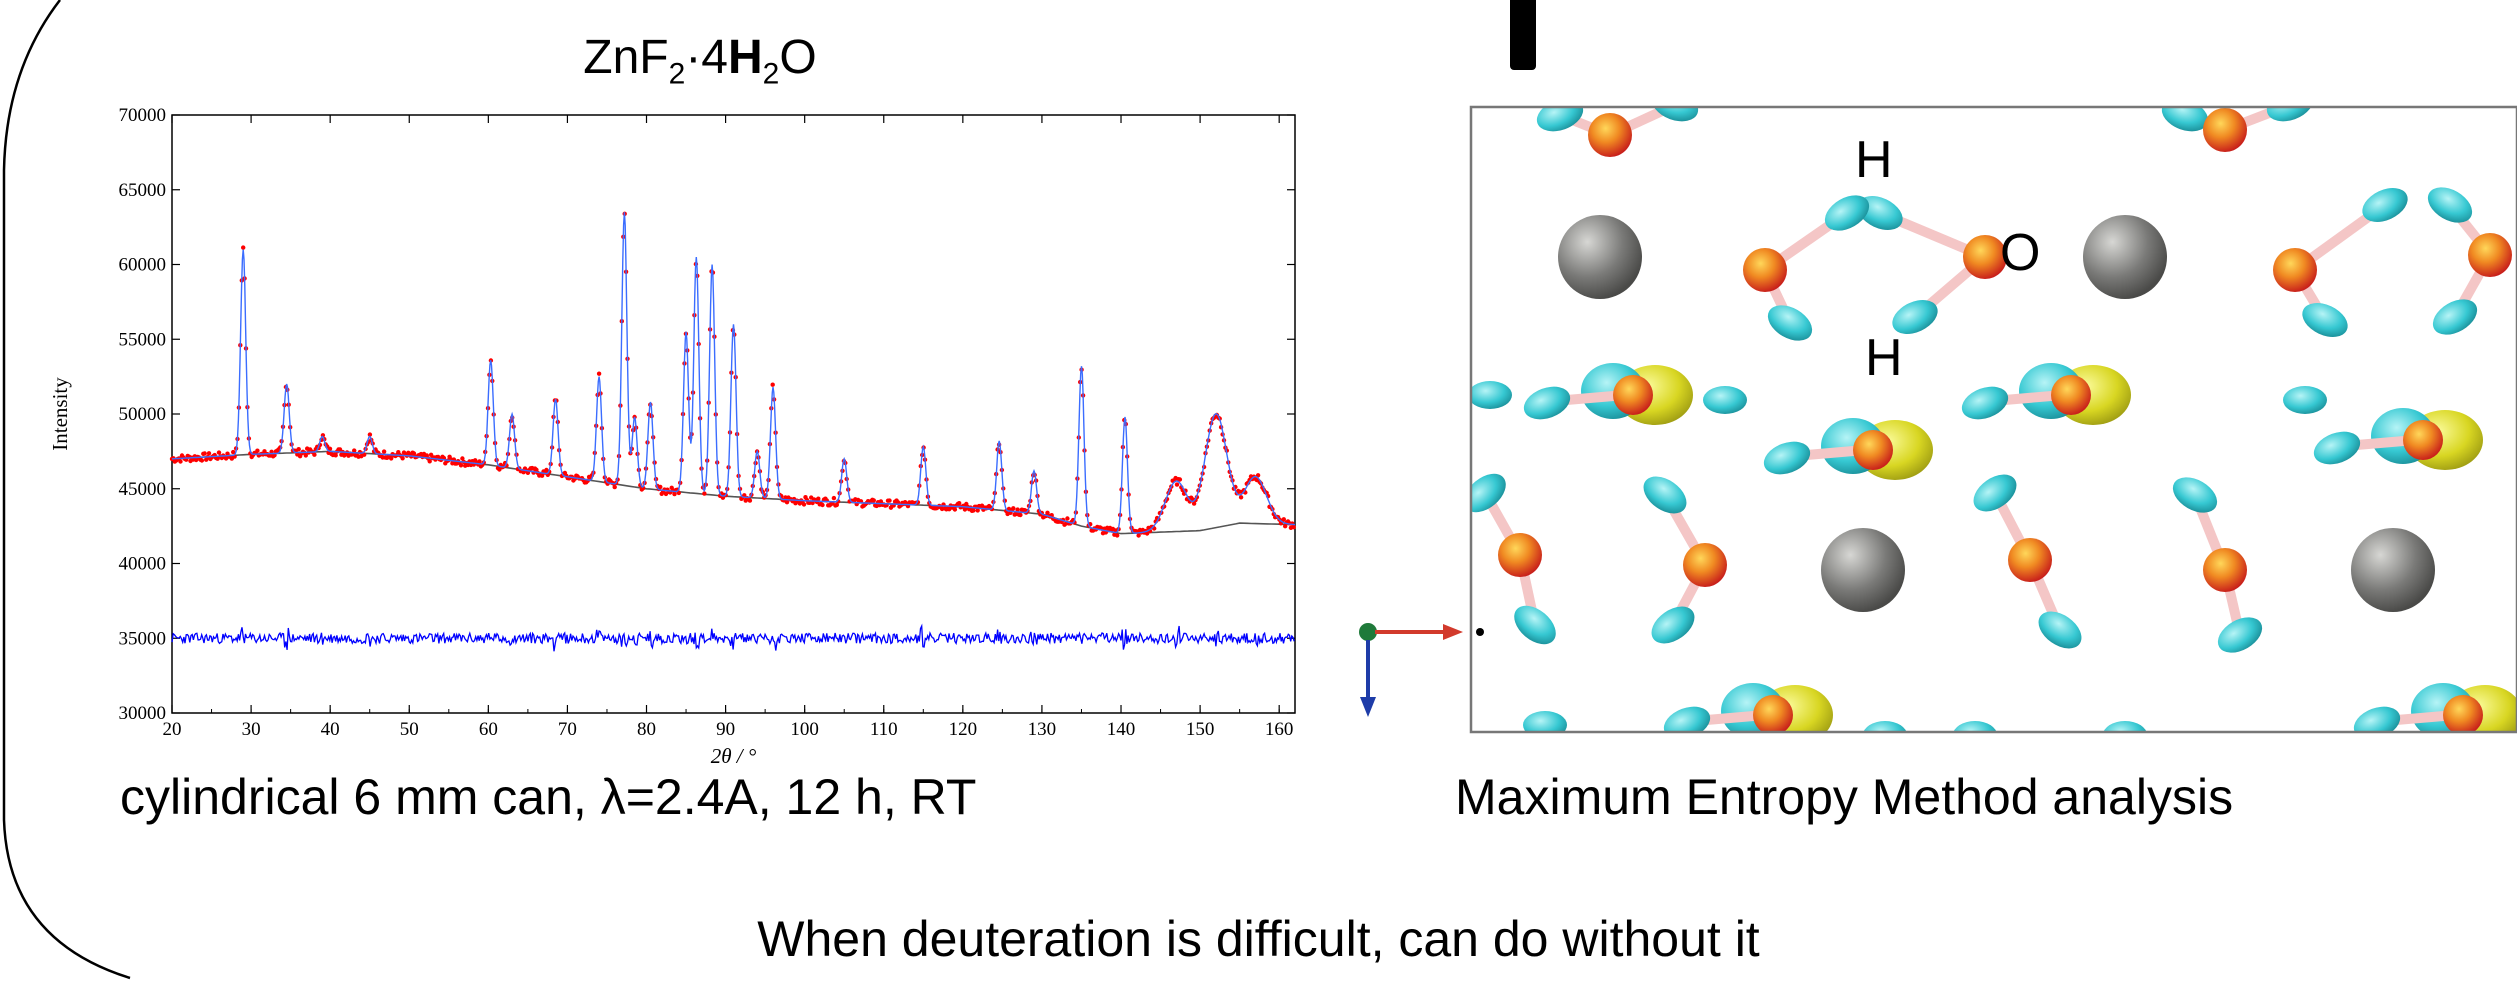 The image size is (2517, 981). I want to click on title-fragment, so click(1523, 35).